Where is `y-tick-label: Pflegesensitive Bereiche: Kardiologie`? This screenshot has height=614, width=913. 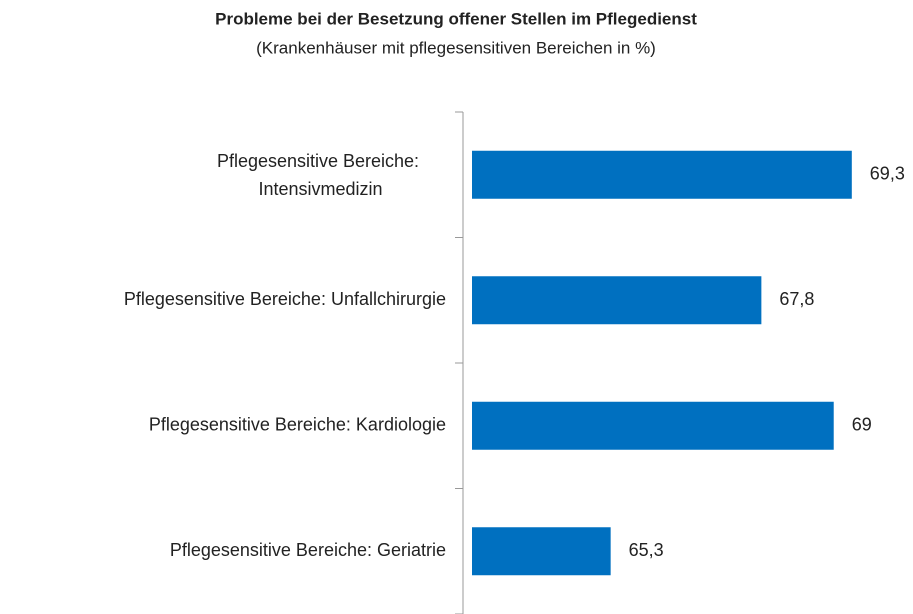 y-tick-label: Pflegesensitive Bereiche: Kardiologie is located at coordinates (297, 425).